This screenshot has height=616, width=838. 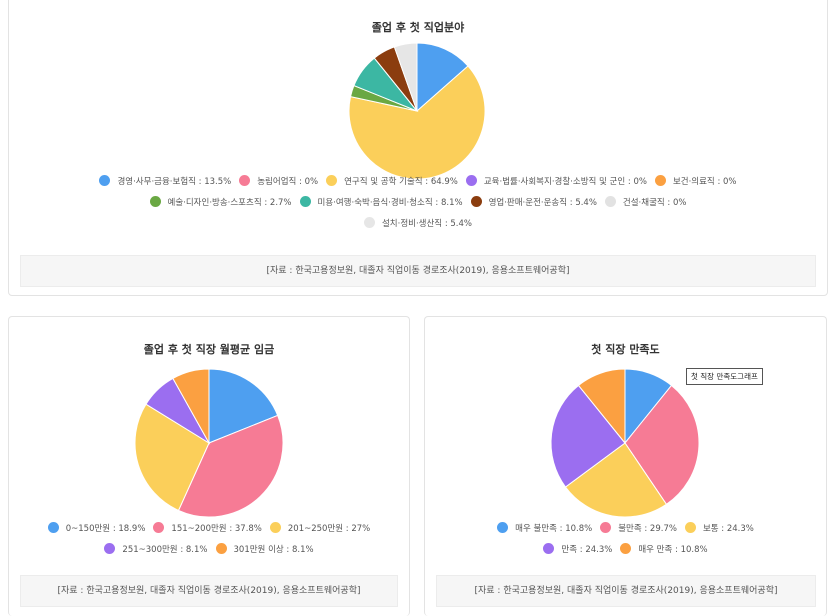 What do you see at coordinates (209, 349) in the screenshot?
I see `chart-title: 졸업 후 첫 직장 월평균 임금` at bounding box center [209, 349].